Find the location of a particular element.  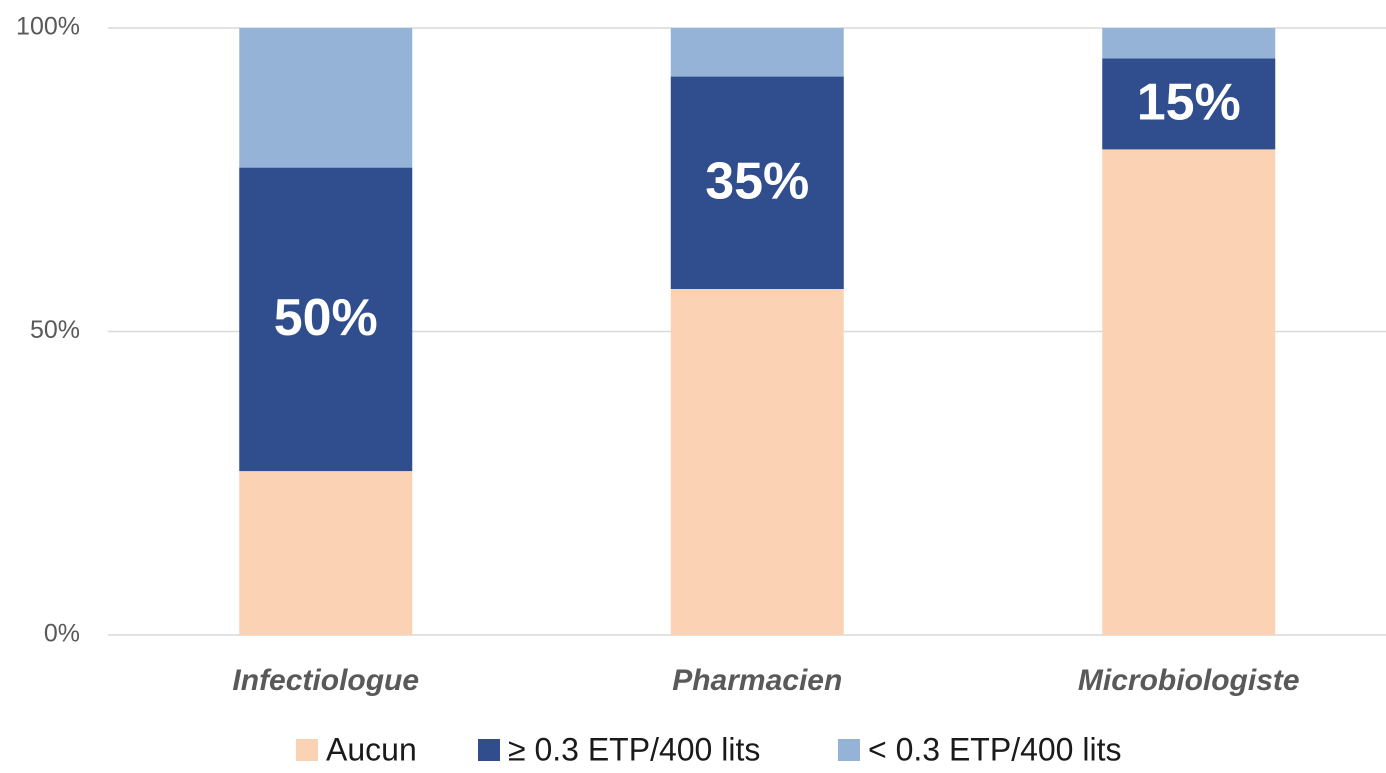

legend-label: Aucun is located at coordinates (371, 749).